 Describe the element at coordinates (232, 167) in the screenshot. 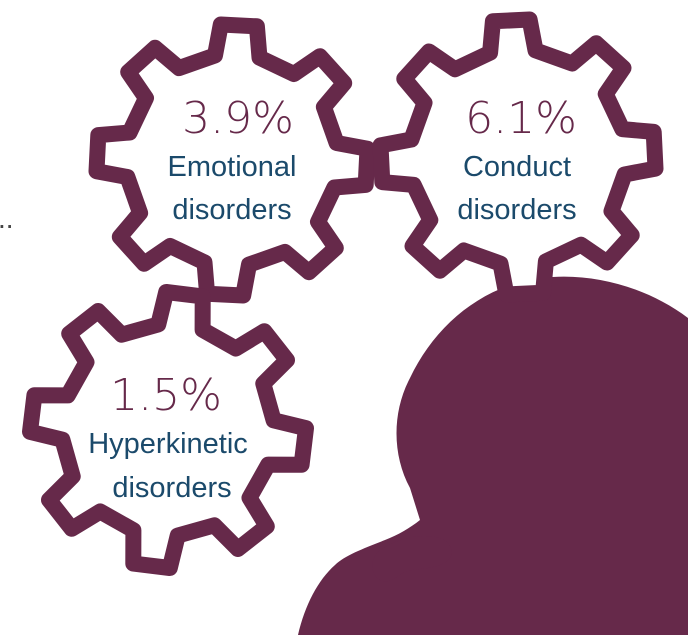

I see `gear-label-line1: Emotional` at that location.